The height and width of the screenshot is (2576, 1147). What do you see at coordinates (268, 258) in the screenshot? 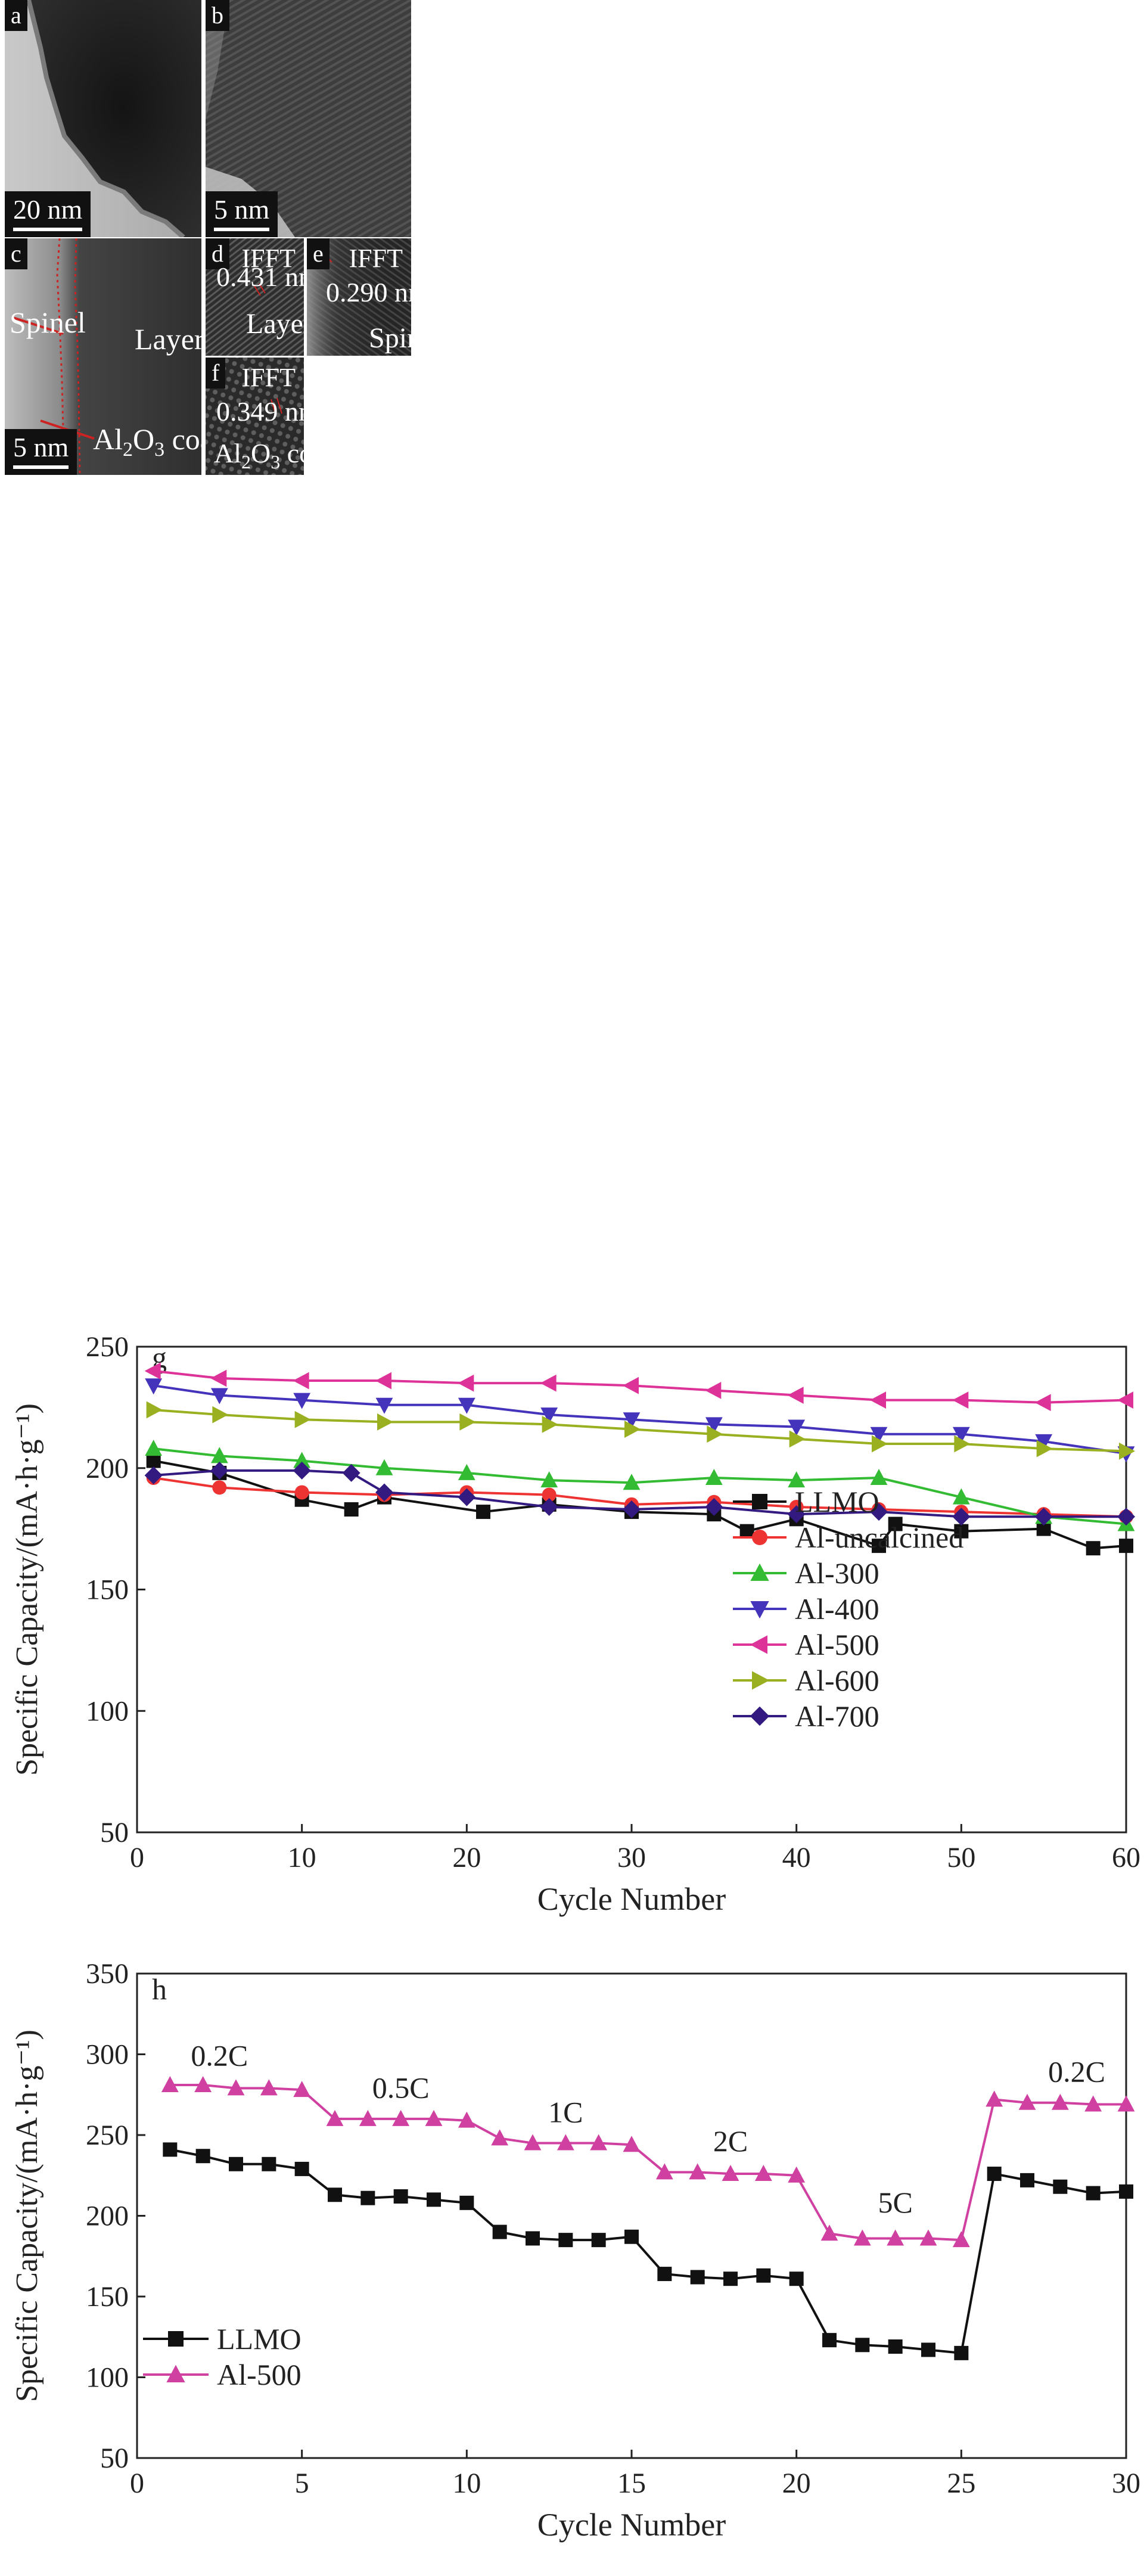
I see `ifft-label-d: IFFT` at bounding box center [268, 258].